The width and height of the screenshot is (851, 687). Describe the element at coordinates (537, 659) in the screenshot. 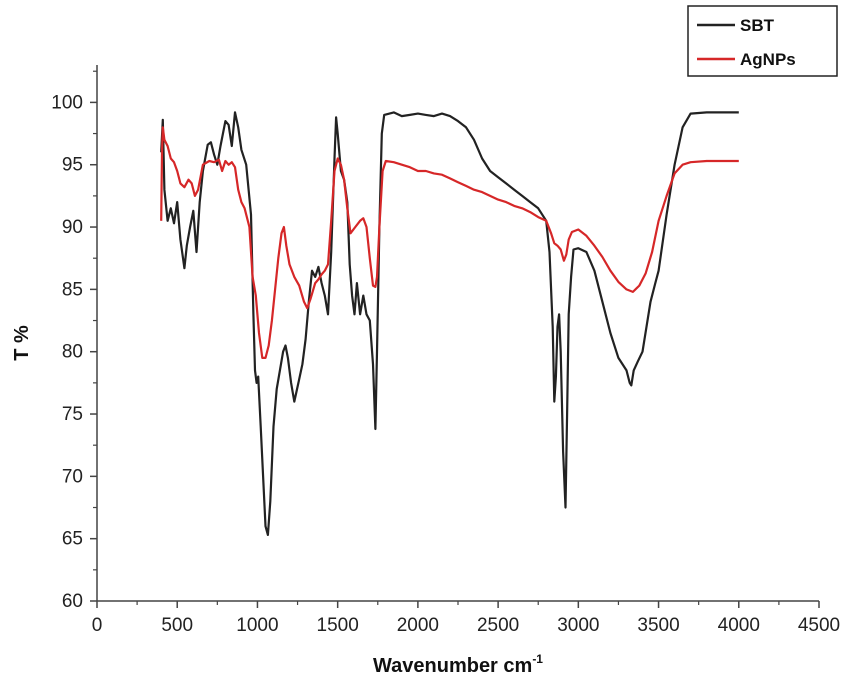

I see `x-axis-title-superscript: -1` at that location.